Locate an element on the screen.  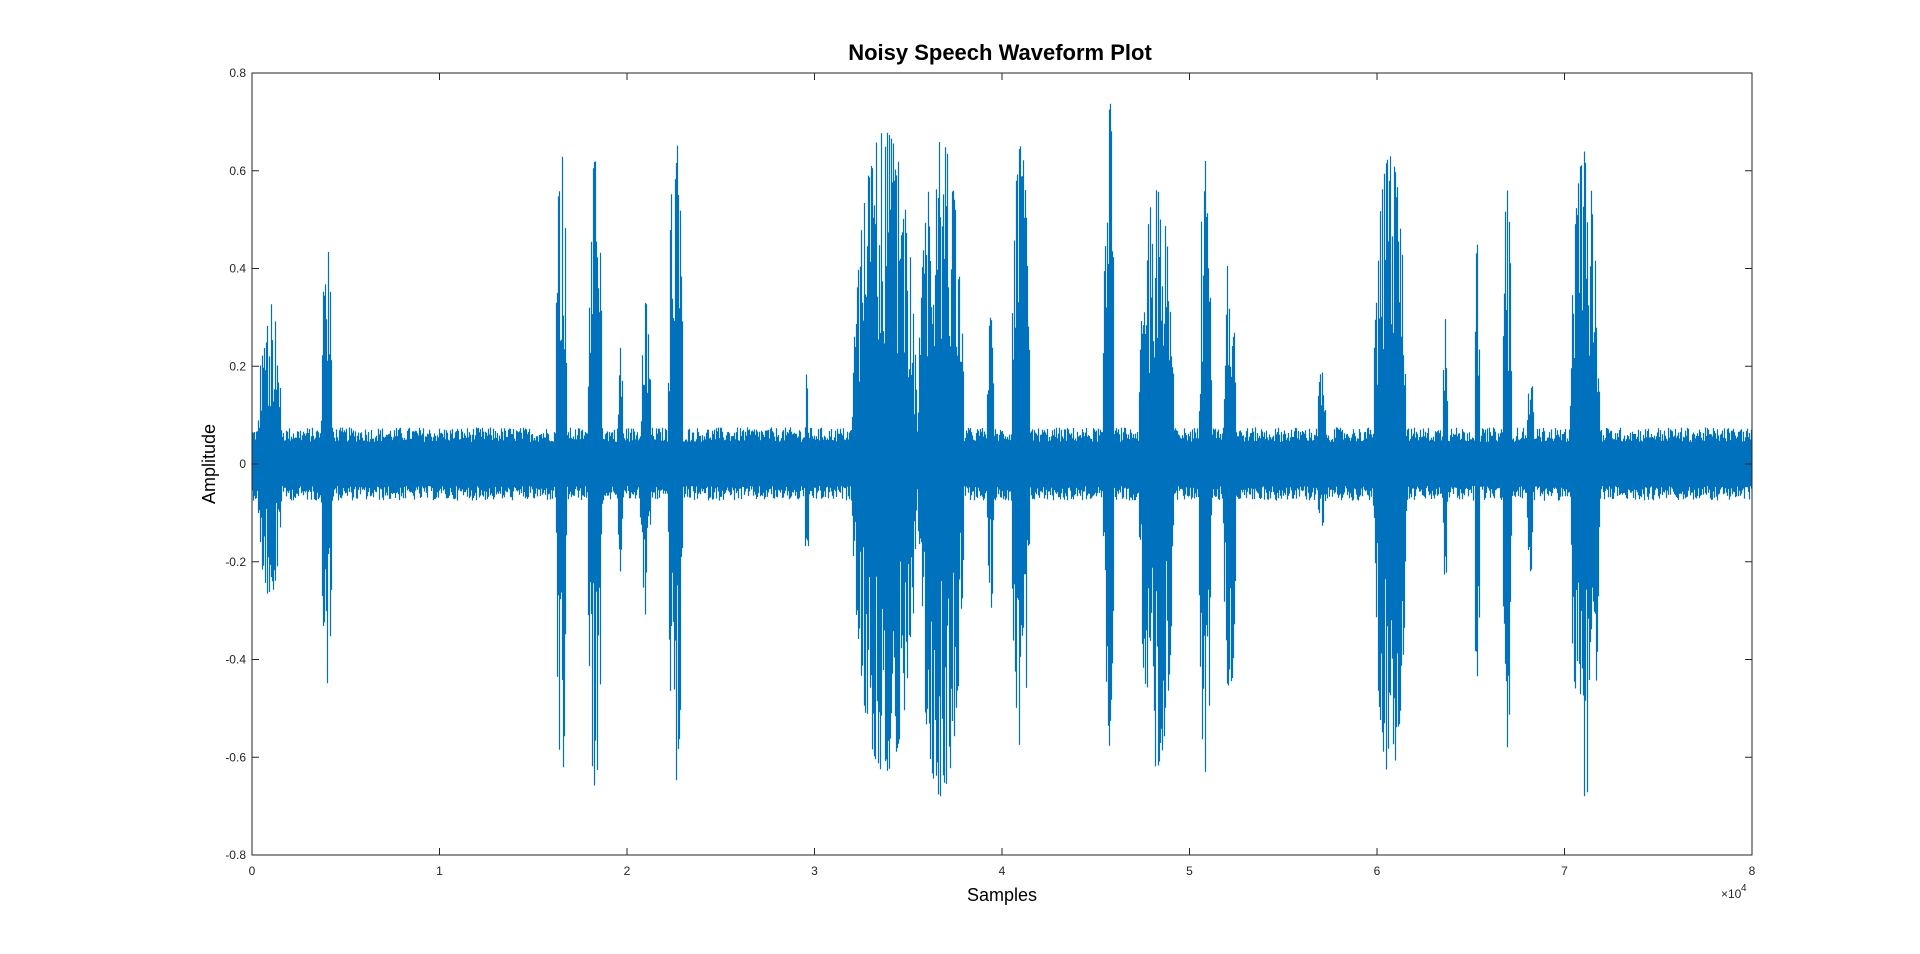
y-tick-label: -0.4 is located at coordinates (235, 660).